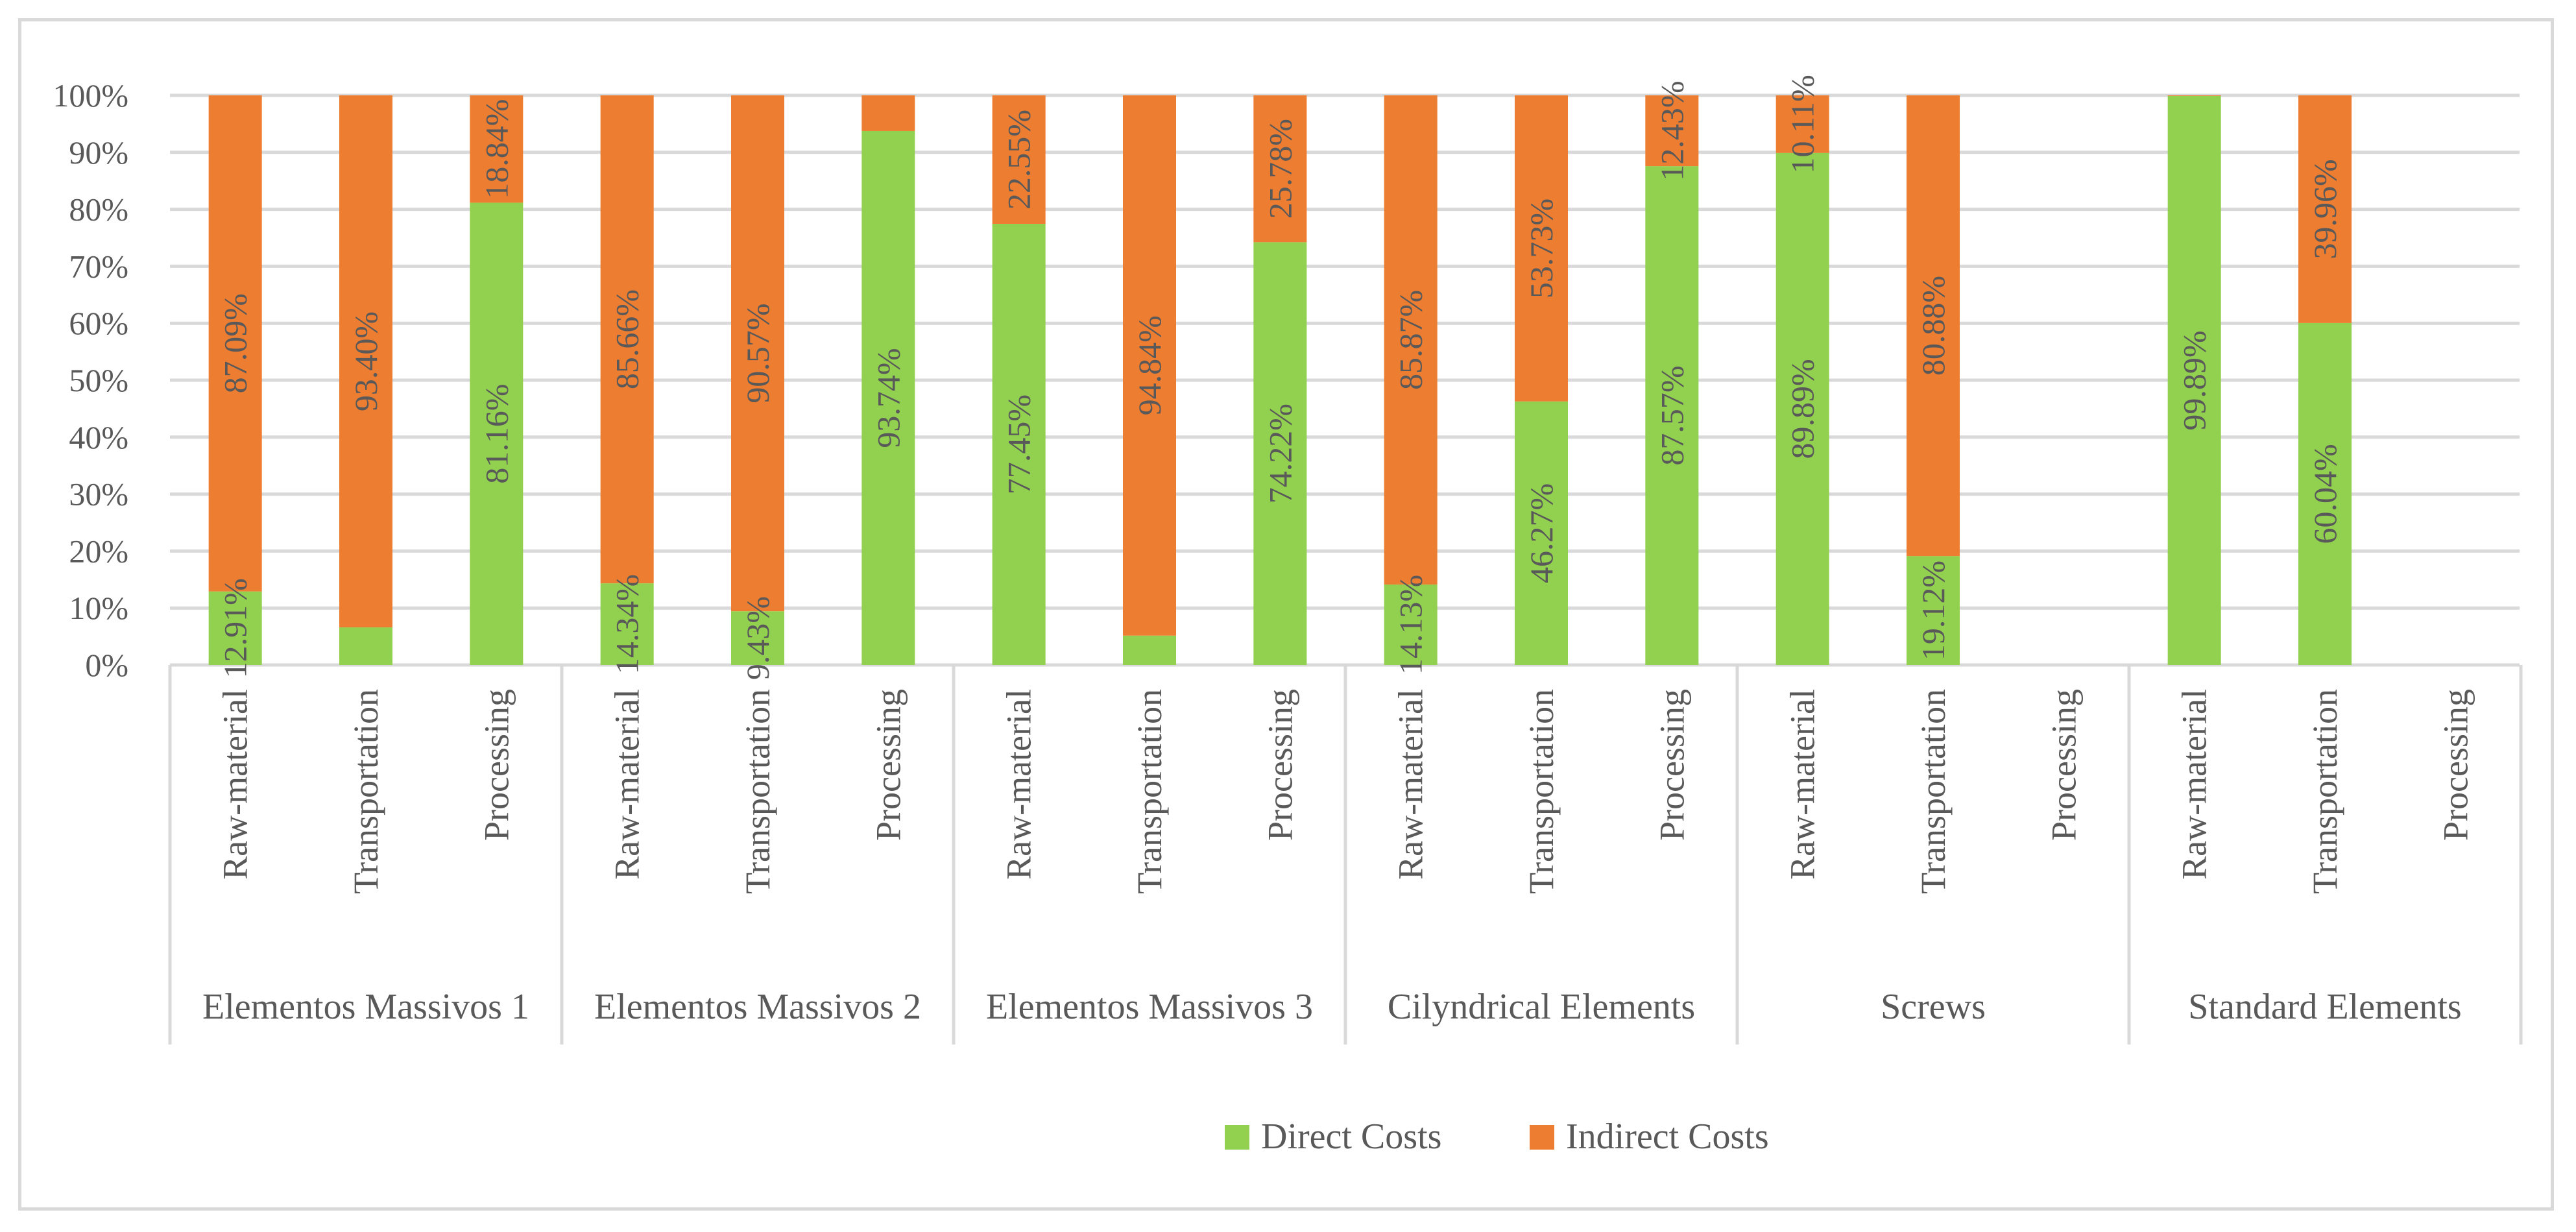  I want to click on data-label-indirect: 53.73%, so click(1541, 248).